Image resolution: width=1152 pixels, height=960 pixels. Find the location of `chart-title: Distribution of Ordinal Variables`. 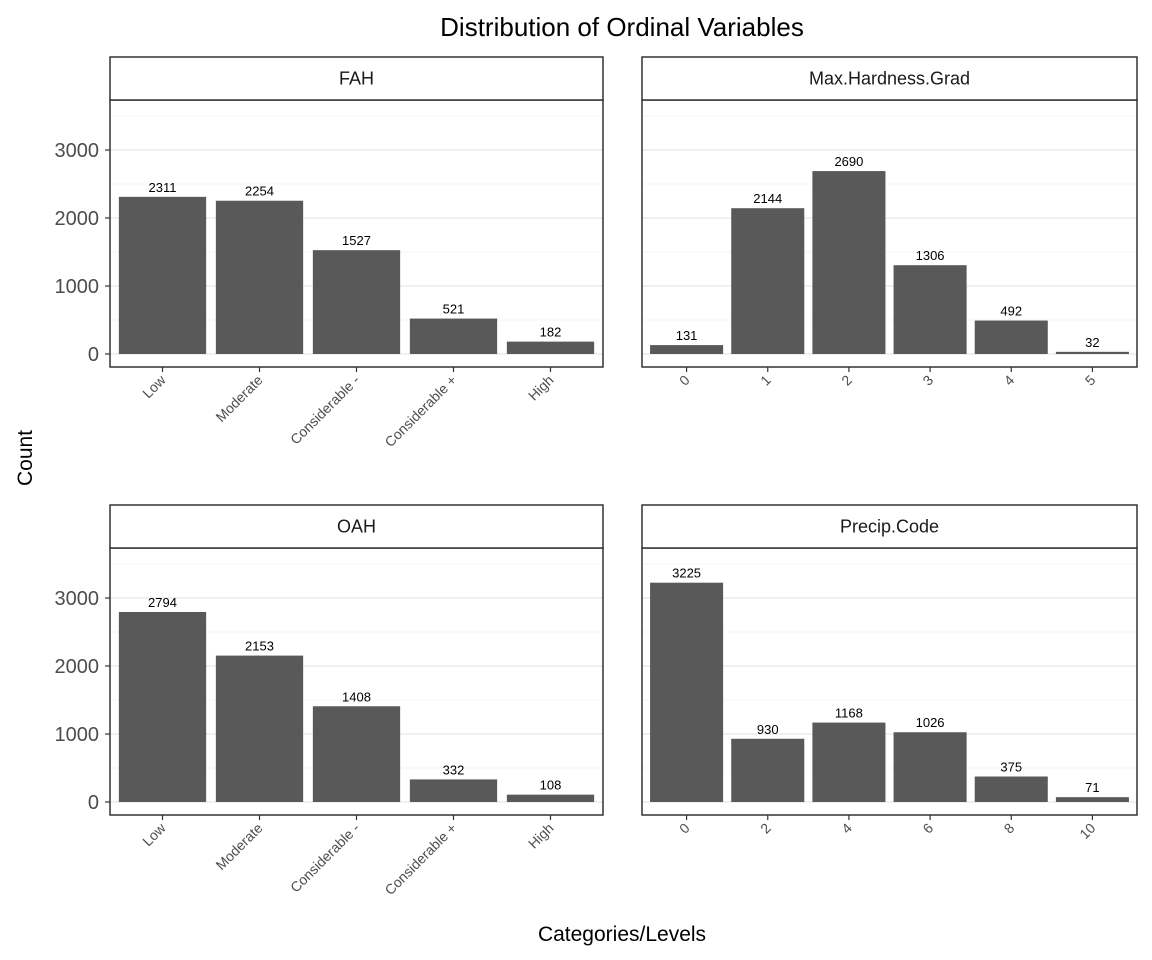

chart-title: Distribution of Ordinal Variables is located at coordinates (622, 27).